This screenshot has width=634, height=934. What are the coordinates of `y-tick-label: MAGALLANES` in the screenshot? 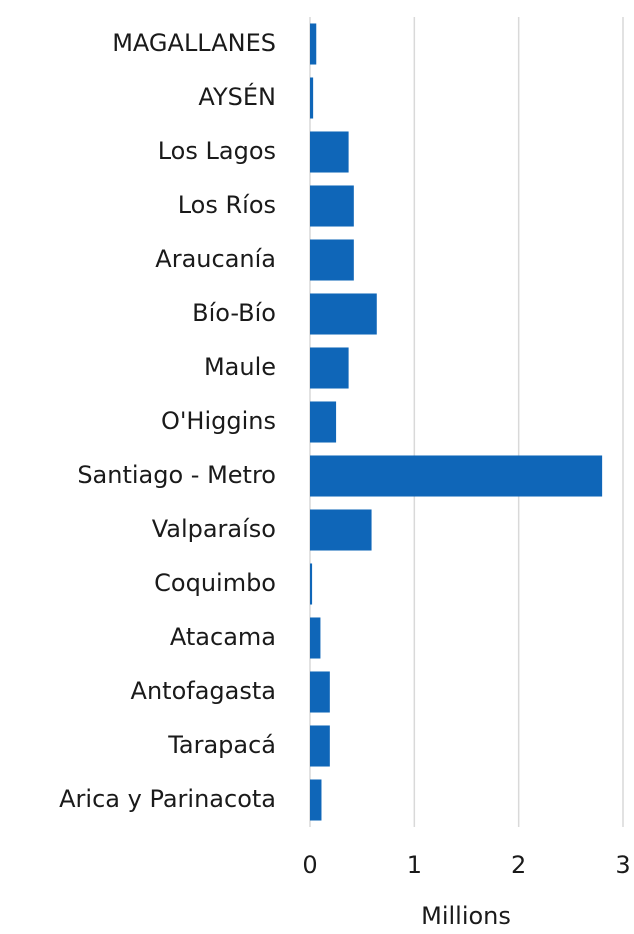 It's located at (194, 43).